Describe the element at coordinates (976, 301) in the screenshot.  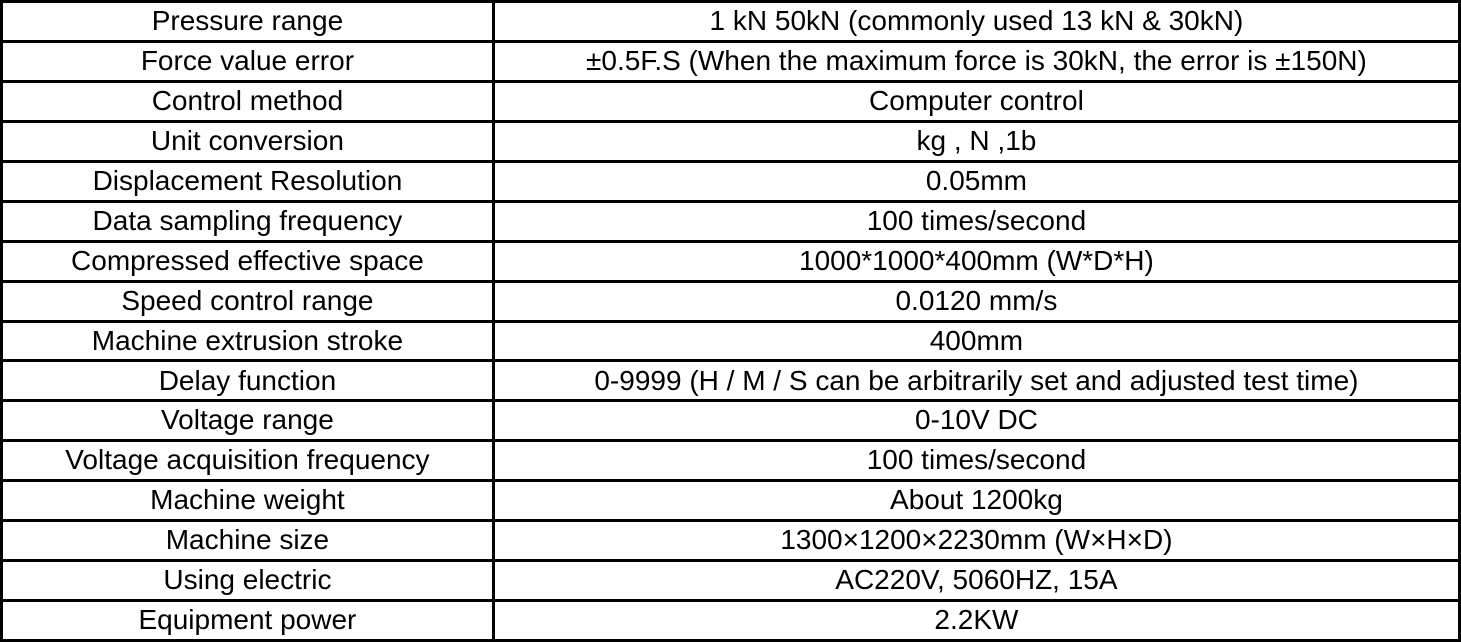
I see `spec-value-speed-control-range: 0.0120 mm/s` at that location.